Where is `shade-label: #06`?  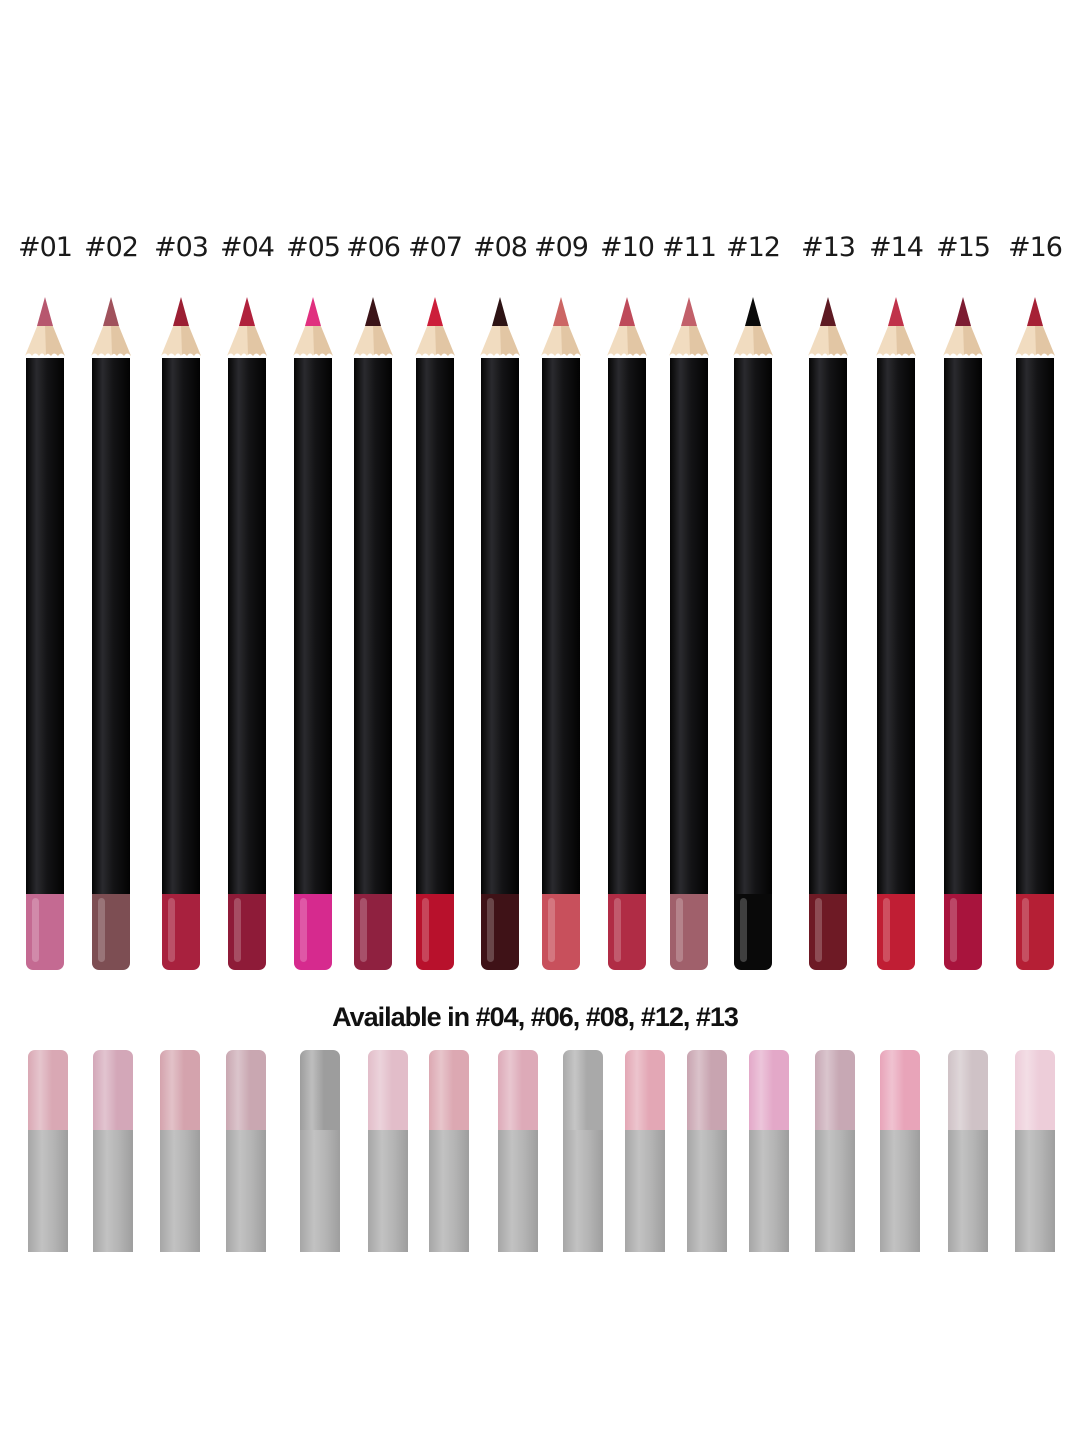 shade-label: #06 is located at coordinates (373, 247).